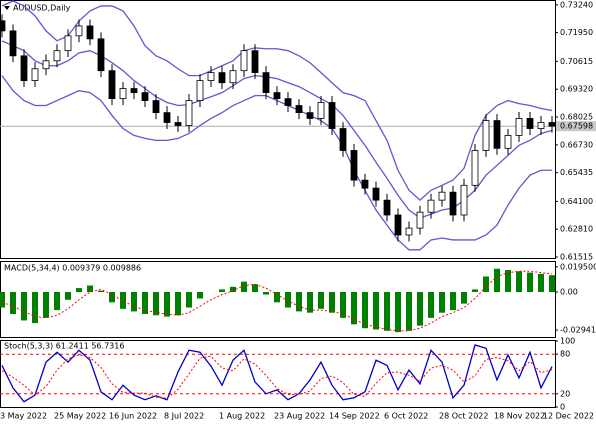 The width and height of the screenshot is (596, 425). What do you see at coordinates (578, 330) in the screenshot?
I see `y-tick-label: -0.029414` at bounding box center [578, 330].